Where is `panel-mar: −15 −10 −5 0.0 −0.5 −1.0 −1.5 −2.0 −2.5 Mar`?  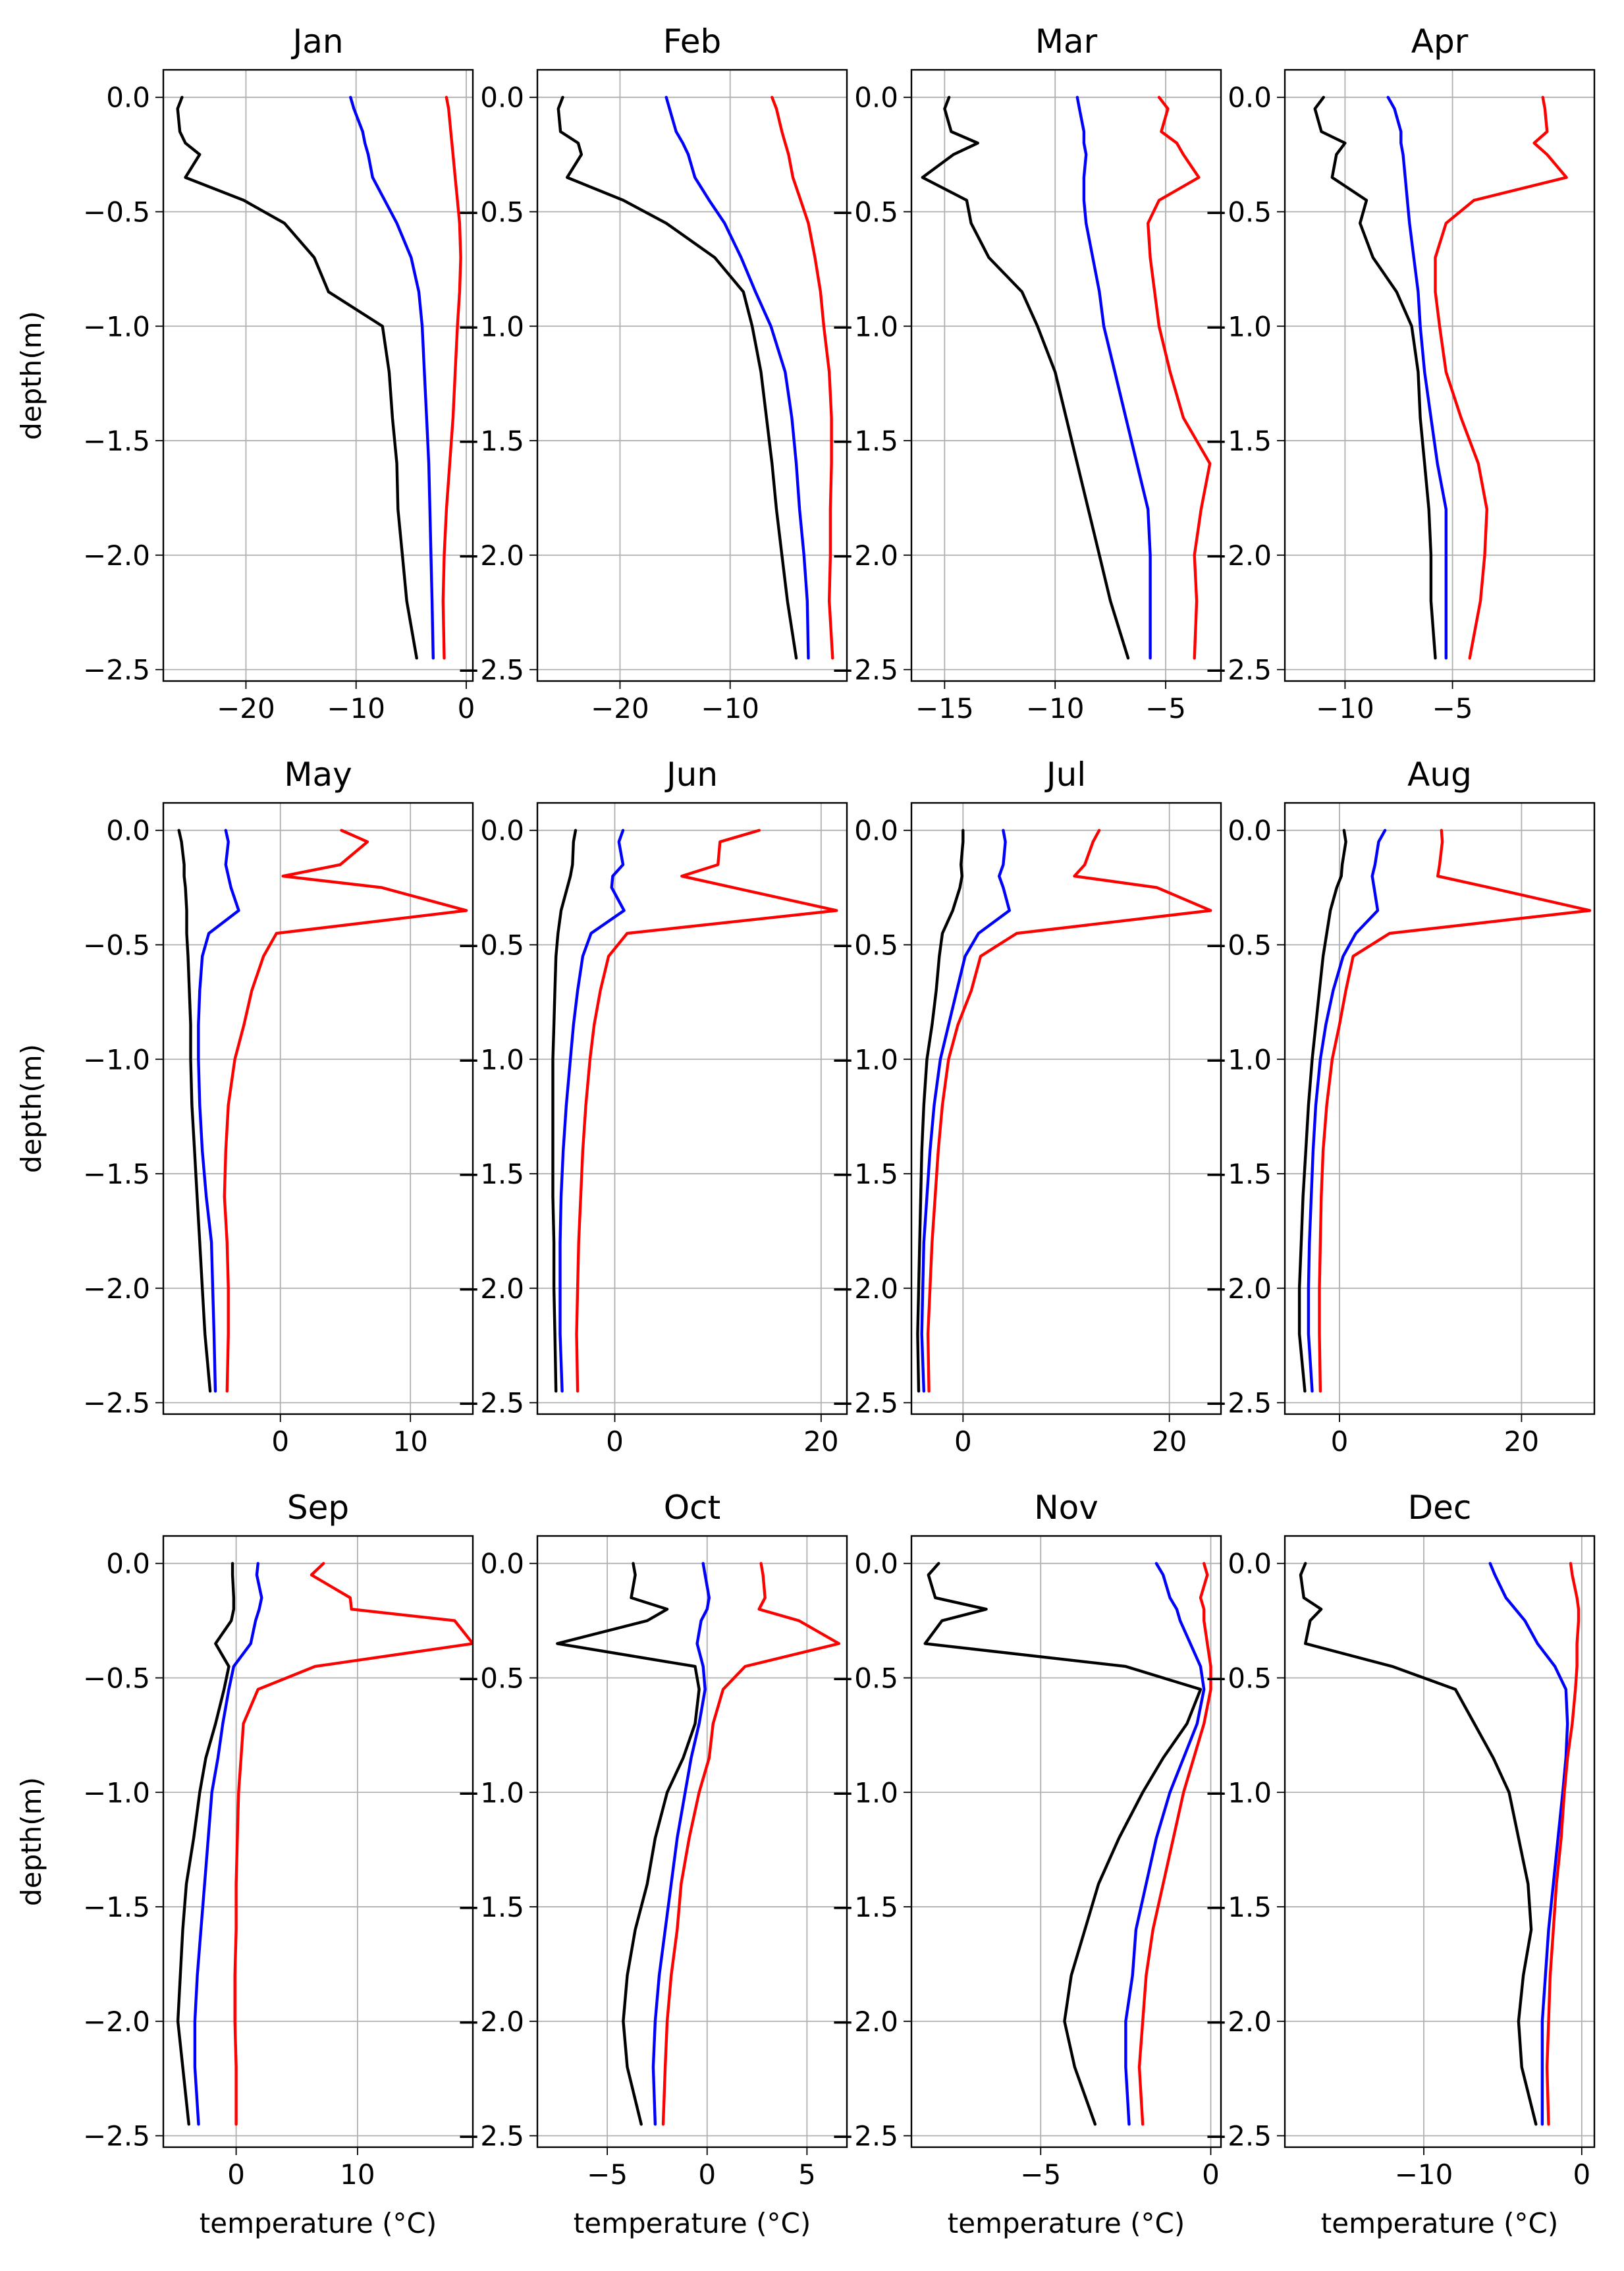
panel-mar: −15 −10 −5 0.0 −0.5 −1.0 −1.5 −2.0 −2.5 Mar is located at coordinates (1026, 373).